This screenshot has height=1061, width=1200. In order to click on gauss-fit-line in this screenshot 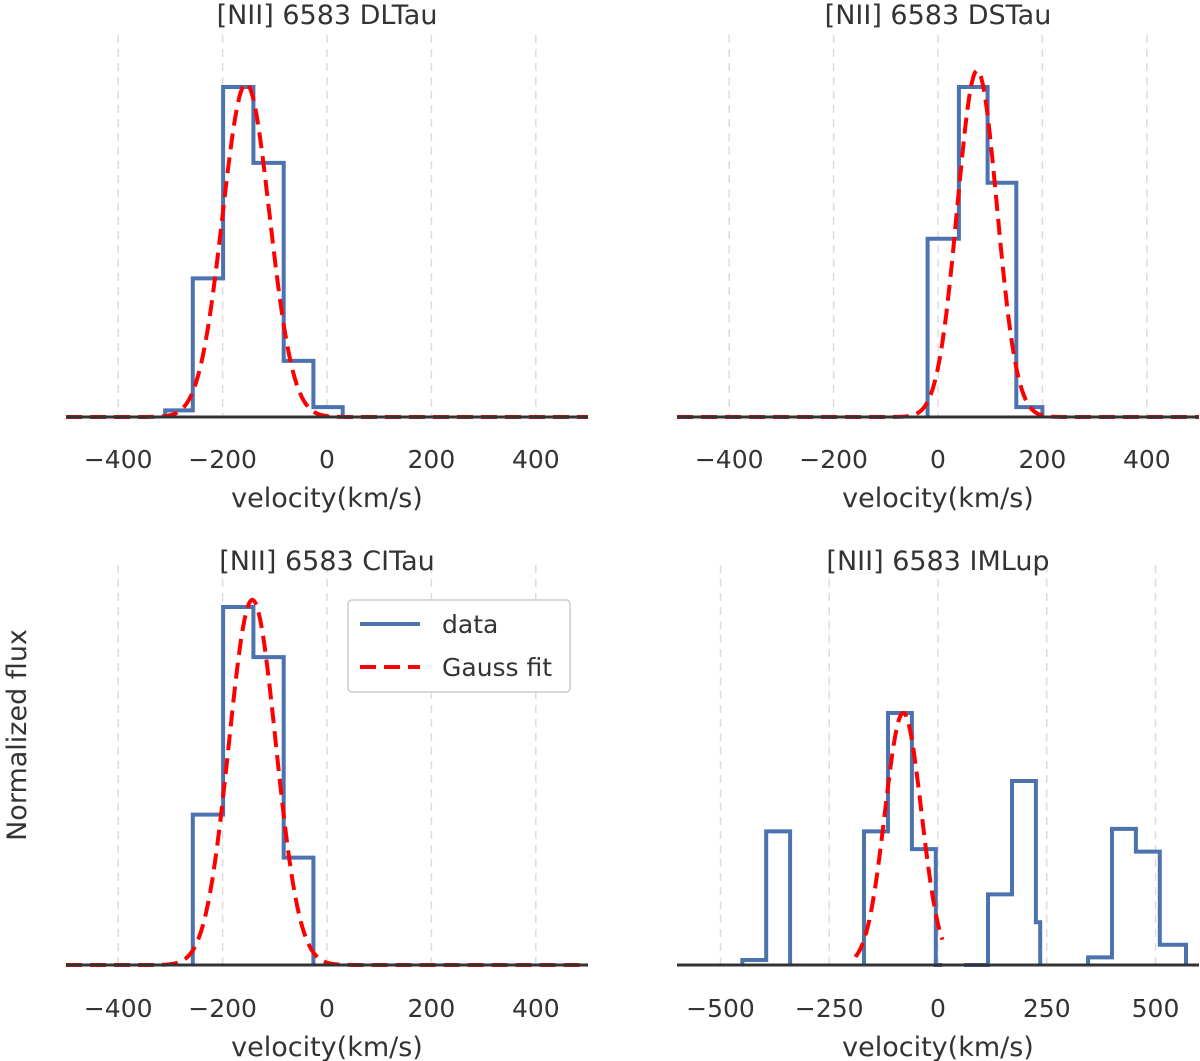, I will do `click(899, 835)`.